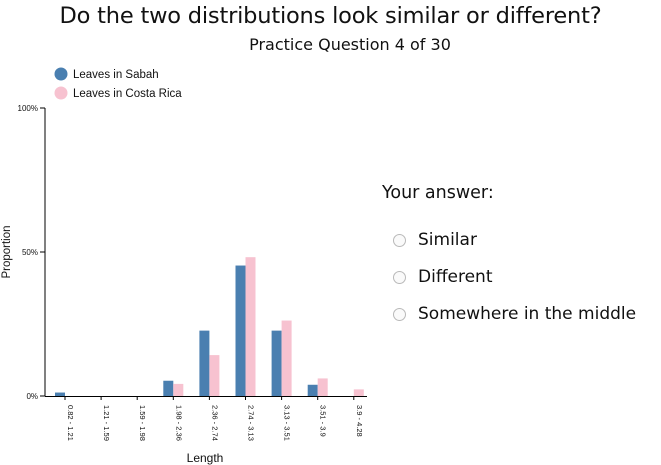  I want to click on x-tick-label: 2.74 - 3.13, so click(251, 423).